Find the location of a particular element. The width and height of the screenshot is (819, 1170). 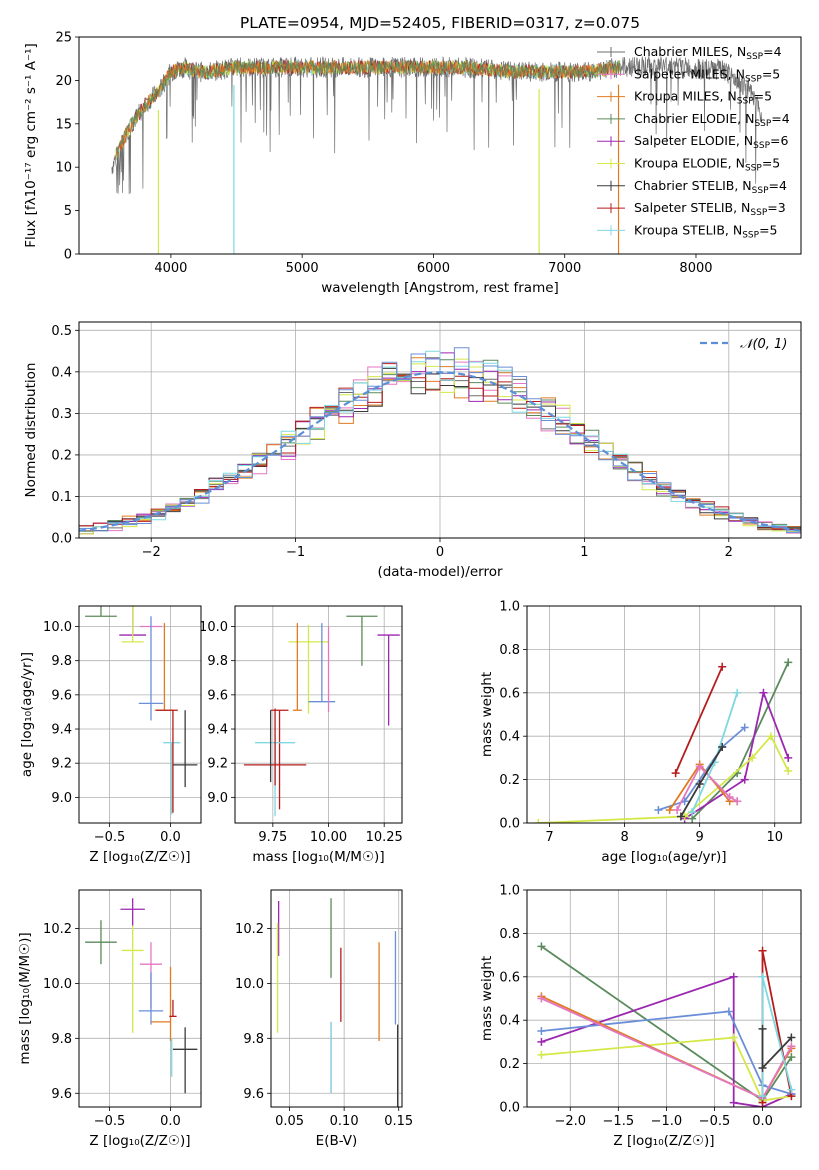

z_vs_weight-frame is located at coordinates (664, 998).